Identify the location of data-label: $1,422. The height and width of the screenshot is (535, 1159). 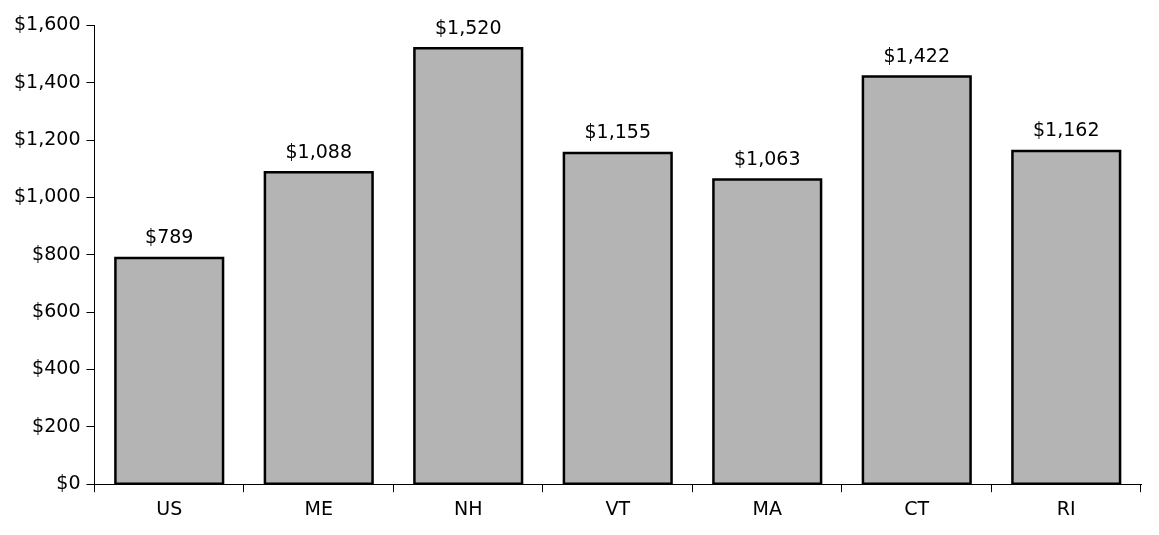
(916, 54).